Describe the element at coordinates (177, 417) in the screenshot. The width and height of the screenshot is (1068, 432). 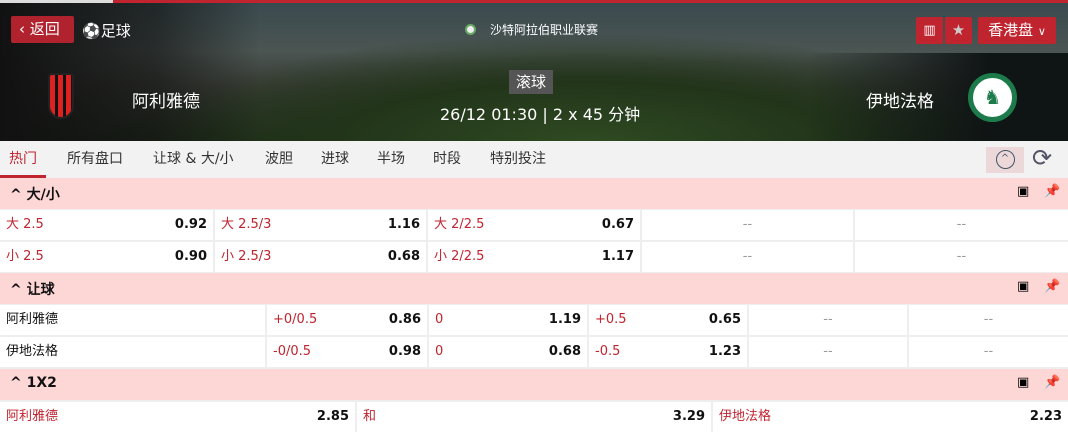
I see `odds-cell: 阿利雅德 2.85` at that location.